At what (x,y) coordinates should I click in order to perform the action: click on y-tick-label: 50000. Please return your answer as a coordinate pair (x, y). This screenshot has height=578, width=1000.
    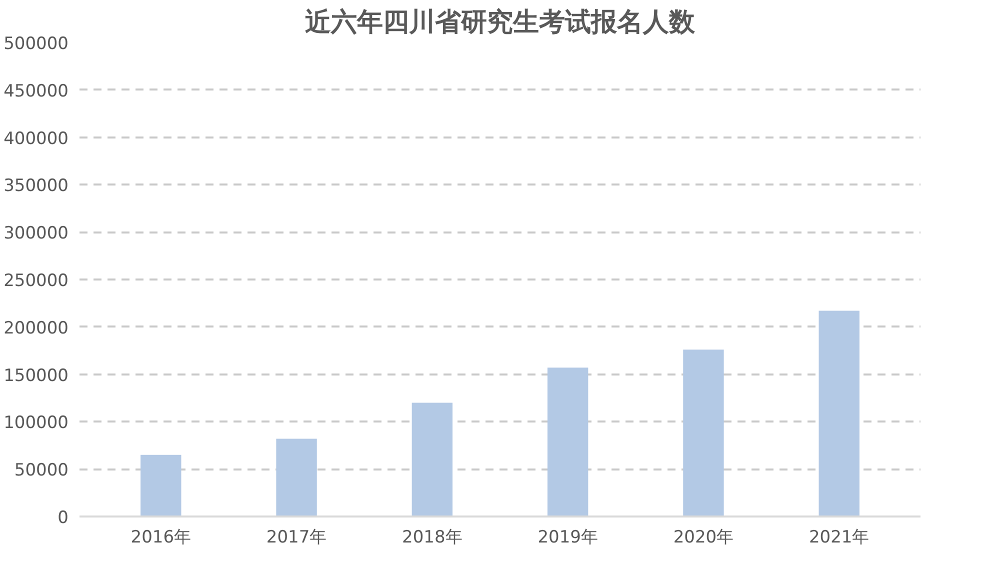
    Looking at the image, I should click on (41, 470).